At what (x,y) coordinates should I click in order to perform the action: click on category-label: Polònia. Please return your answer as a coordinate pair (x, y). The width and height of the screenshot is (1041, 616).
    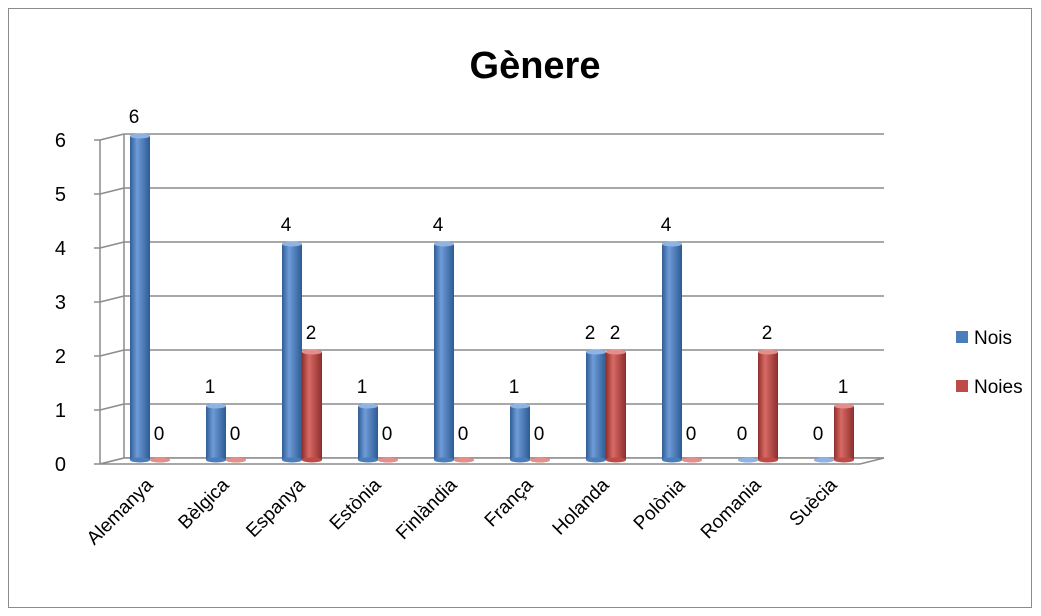
    Looking at the image, I should click on (660, 504).